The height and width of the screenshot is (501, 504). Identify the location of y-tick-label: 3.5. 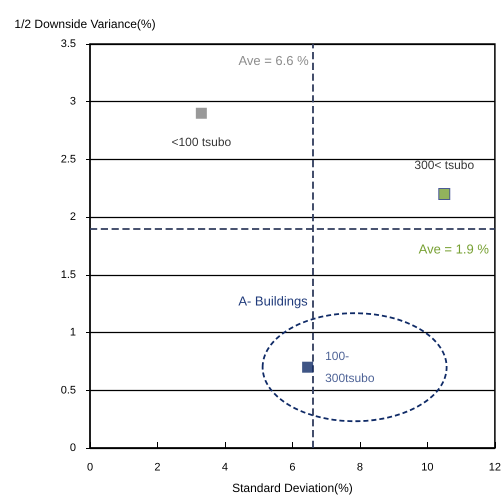
(68, 44).